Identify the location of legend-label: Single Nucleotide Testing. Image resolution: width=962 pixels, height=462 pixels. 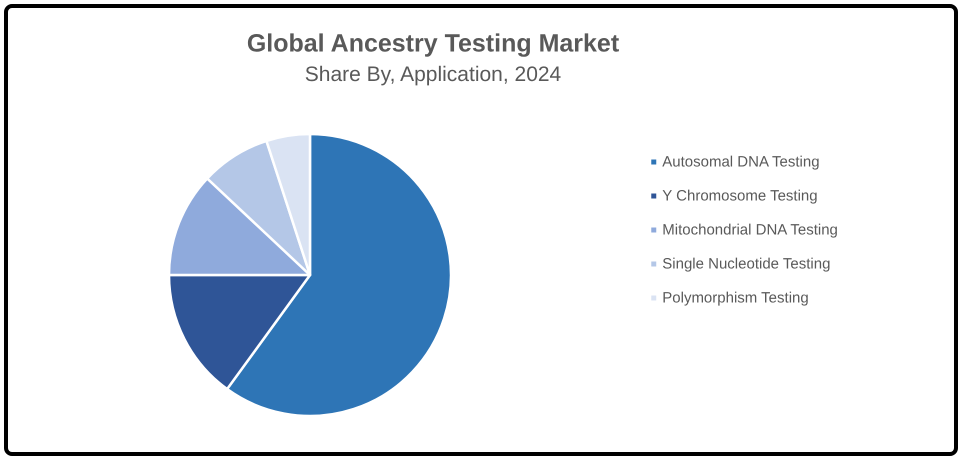
(746, 264).